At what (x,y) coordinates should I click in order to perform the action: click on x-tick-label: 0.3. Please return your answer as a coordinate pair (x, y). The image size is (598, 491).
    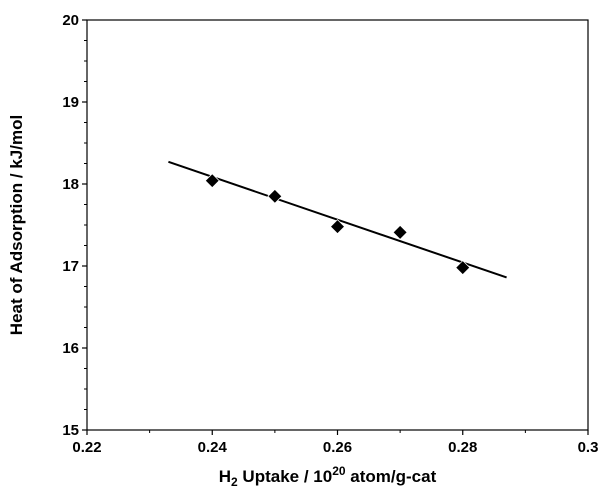
    Looking at the image, I should click on (588, 447).